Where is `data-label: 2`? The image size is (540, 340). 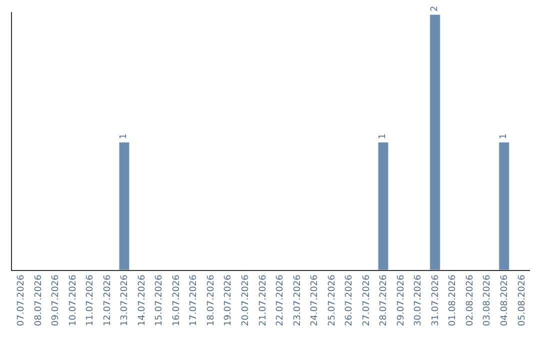 data-label: 2 is located at coordinates (435, 9).